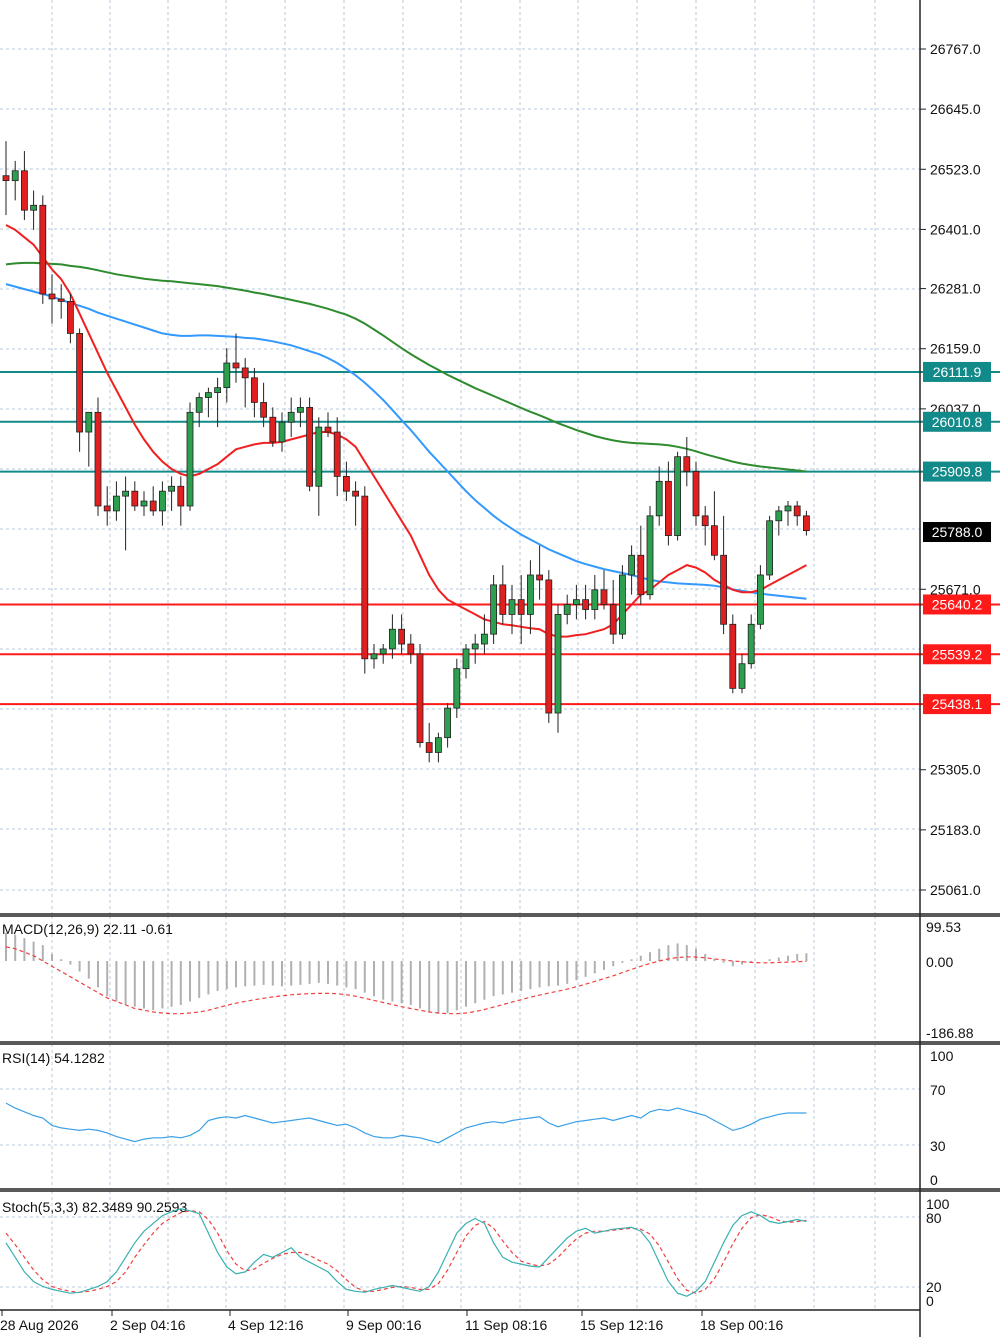 Image resolution: width=1000 pixels, height=1337 pixels. I want to click on stoch-tick-0: 0, so click(930, 1301).